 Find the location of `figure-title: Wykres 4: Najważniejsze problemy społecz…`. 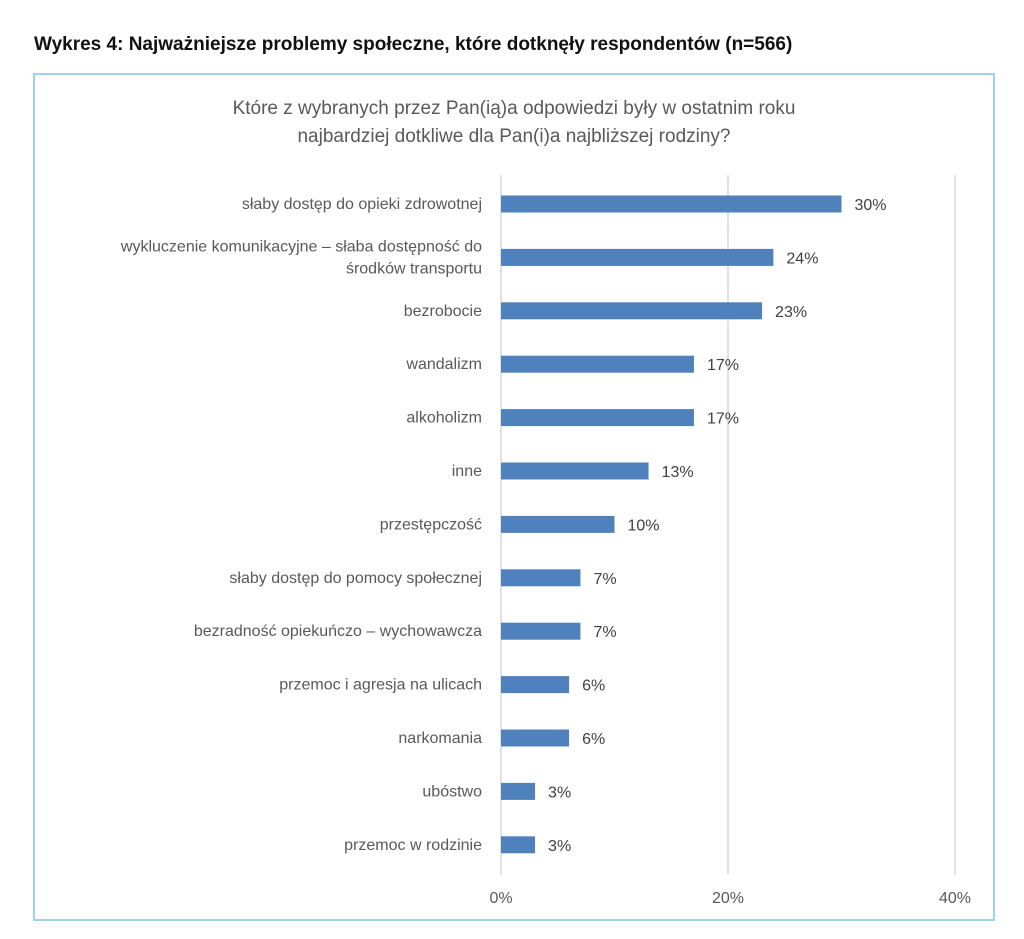

figure-title: Wykres 4: Najważniejsze problemy społecz… is located at coordinates (413, 44).